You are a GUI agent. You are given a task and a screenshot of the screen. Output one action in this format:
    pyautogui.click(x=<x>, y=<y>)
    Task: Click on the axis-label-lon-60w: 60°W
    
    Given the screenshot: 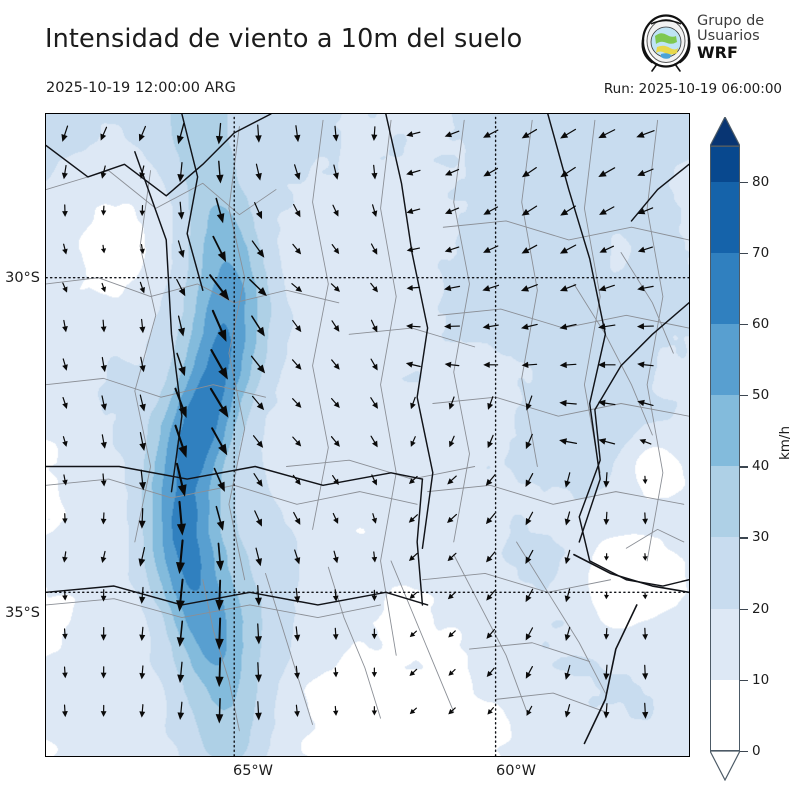 What is the action you would take?
    pyautogui.click(x=516, y=771)
    